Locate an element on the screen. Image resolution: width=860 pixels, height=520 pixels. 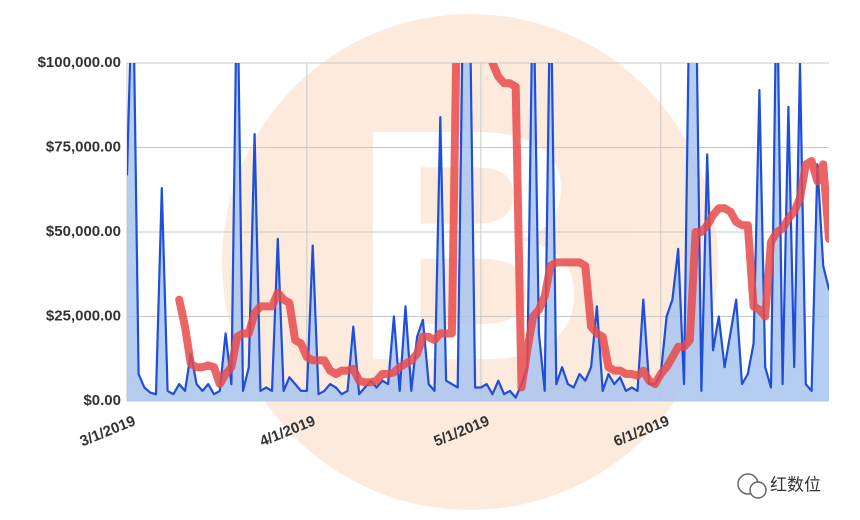
wechat-badge: 红数位 is located at coordinates (779, 486).